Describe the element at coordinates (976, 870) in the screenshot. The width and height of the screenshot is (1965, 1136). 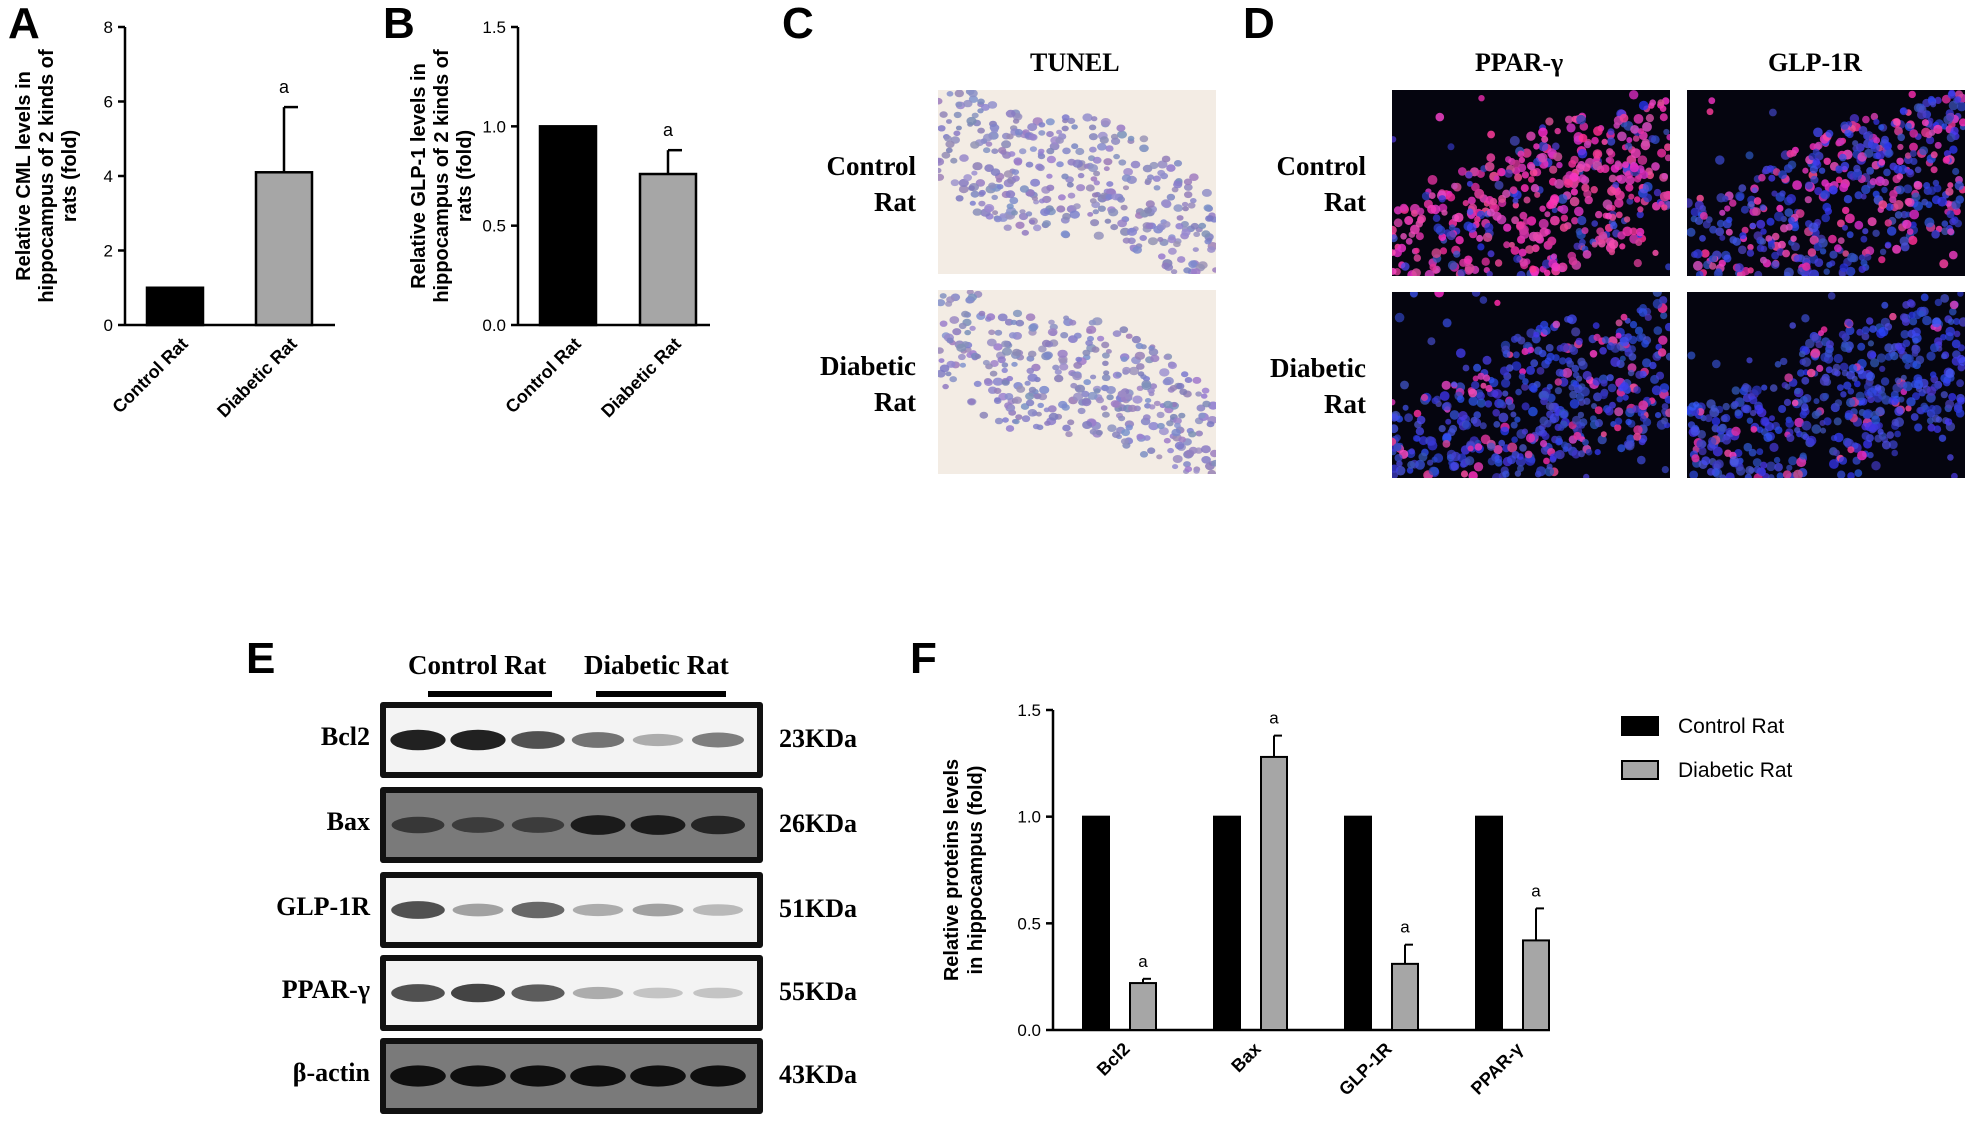
I see `y-axis-title-line: in hippocampus (fold)` at that location.